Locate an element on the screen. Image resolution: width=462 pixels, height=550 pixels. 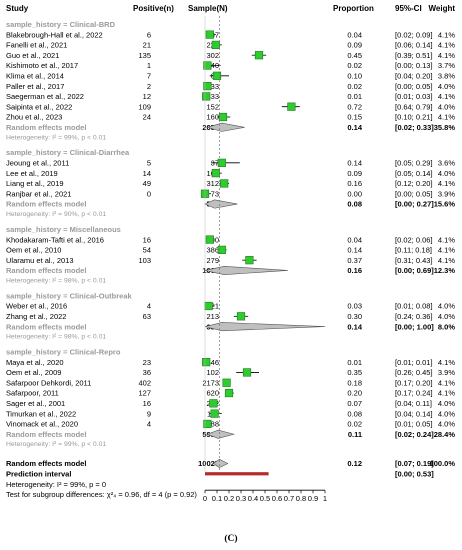
study-ci: [0.39; 0.51] is located at coordinates (414, 55).